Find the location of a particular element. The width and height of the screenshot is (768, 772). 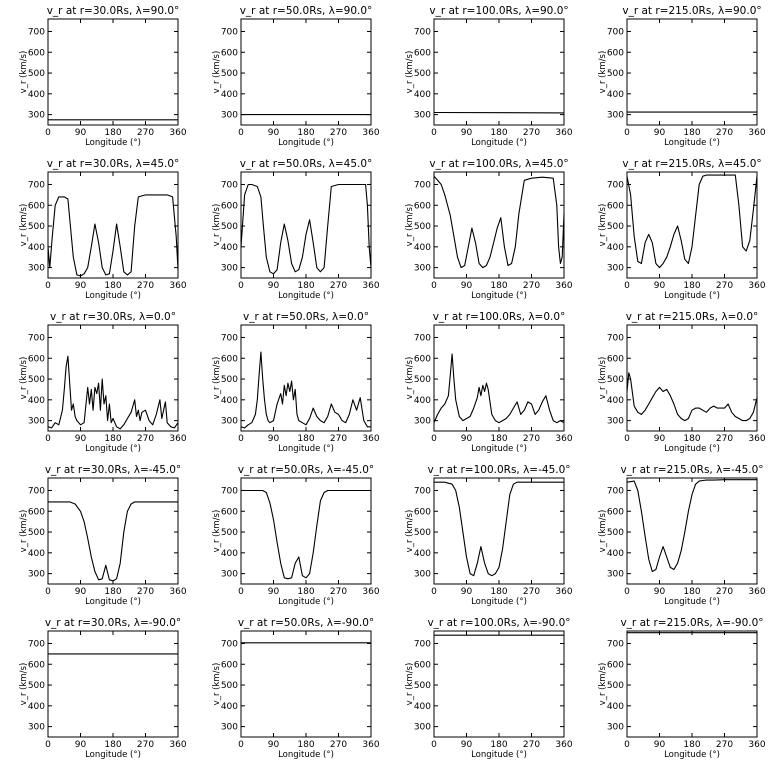

panel-title: v_r at r=30.0Rs, λ=0.0° is located at coordinates (113, 317).